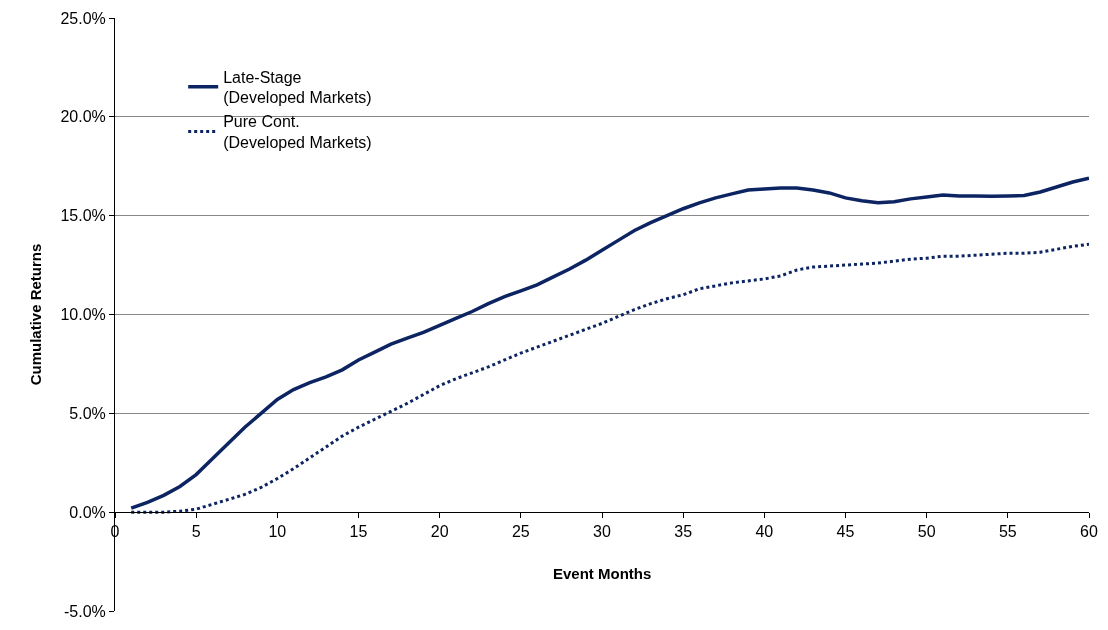 The width and height of the screenshot is (1108, 630). Describe the element at coordinates (683, 532) in the screenshot. I see `x-tick-label: 35` at that location.